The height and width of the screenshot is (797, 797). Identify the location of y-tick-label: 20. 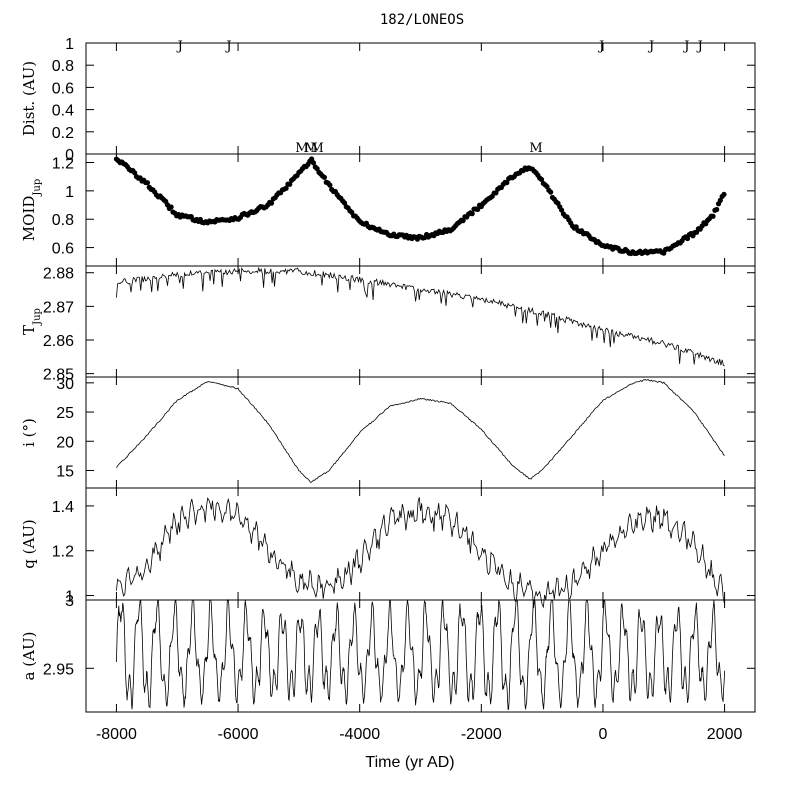
(65, 442).